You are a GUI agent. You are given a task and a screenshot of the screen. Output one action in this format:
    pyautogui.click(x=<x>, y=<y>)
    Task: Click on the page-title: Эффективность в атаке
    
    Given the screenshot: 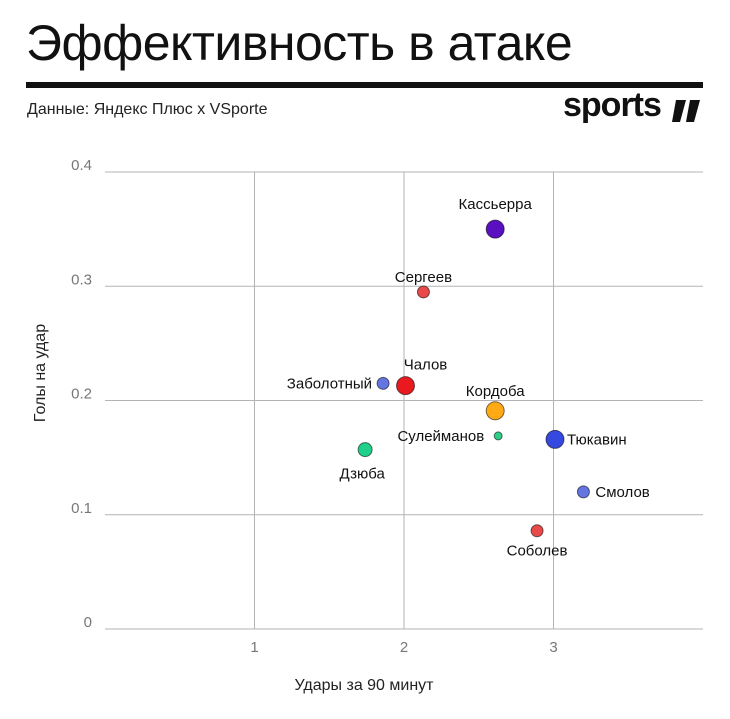 What is the action you would take?
    pyautogui.click(x=299, y=43)
    